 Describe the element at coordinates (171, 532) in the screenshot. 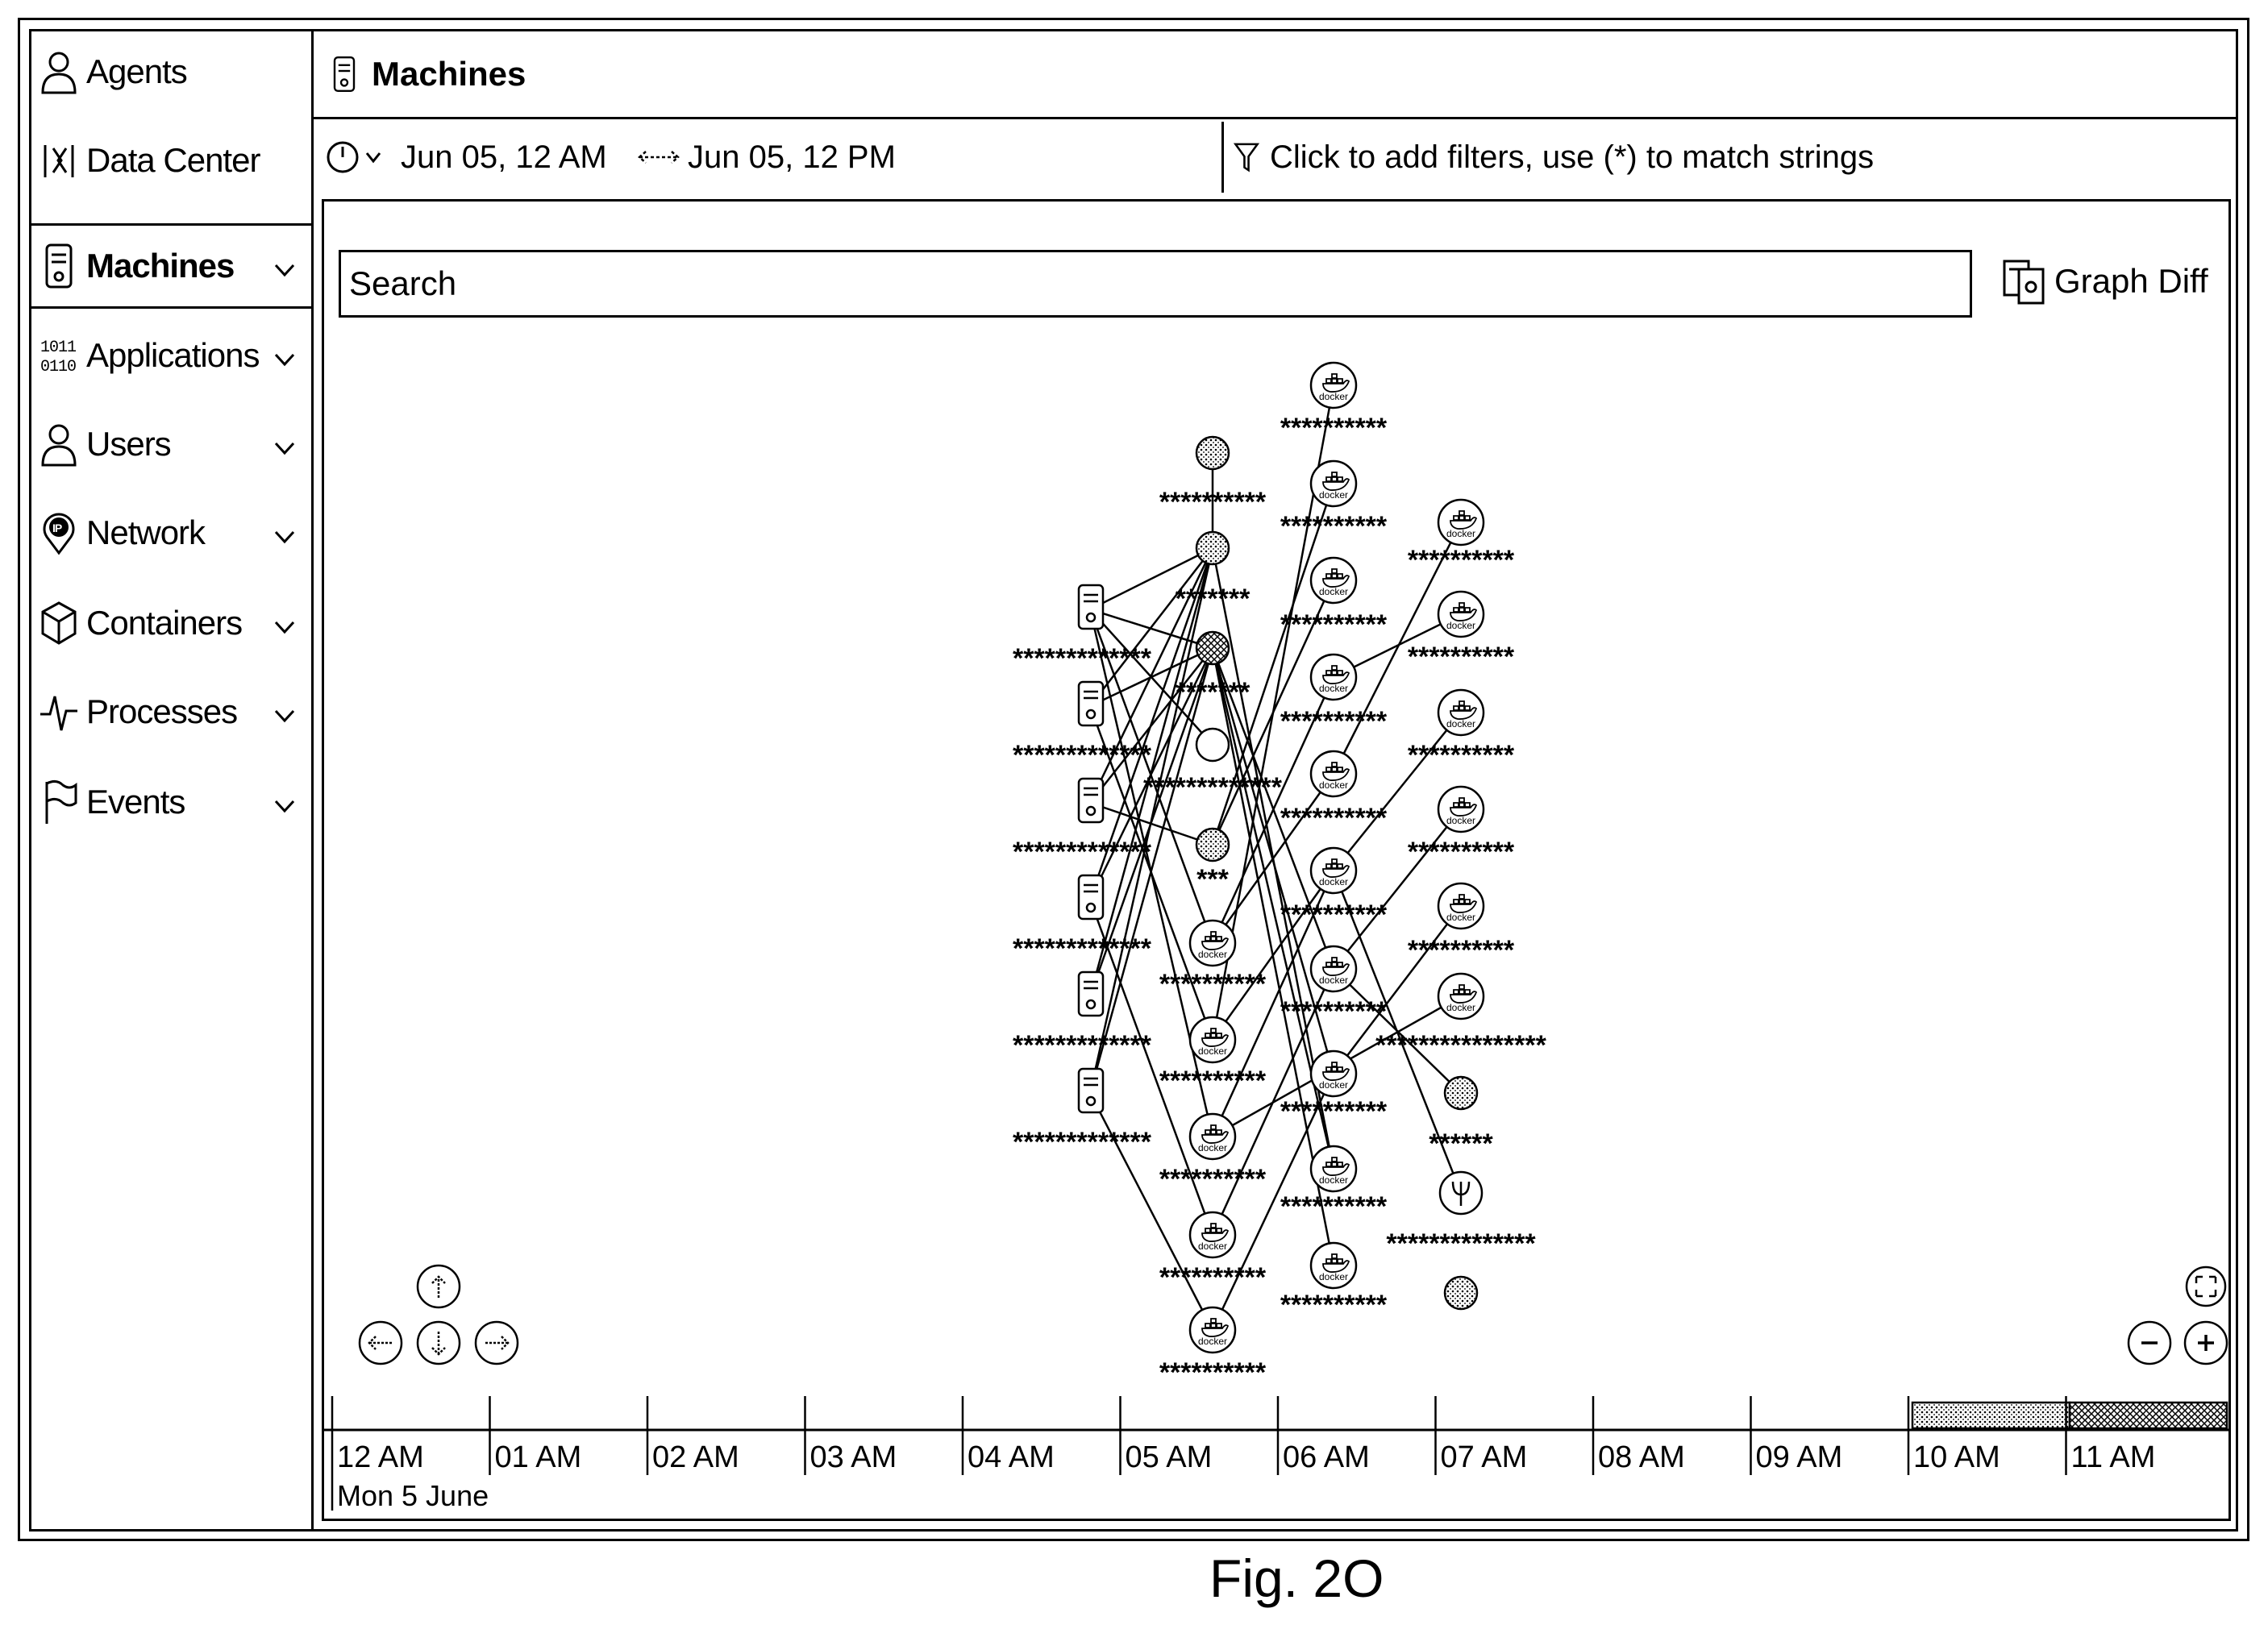

I see `sidebar-item-network: IP Network` at that location.